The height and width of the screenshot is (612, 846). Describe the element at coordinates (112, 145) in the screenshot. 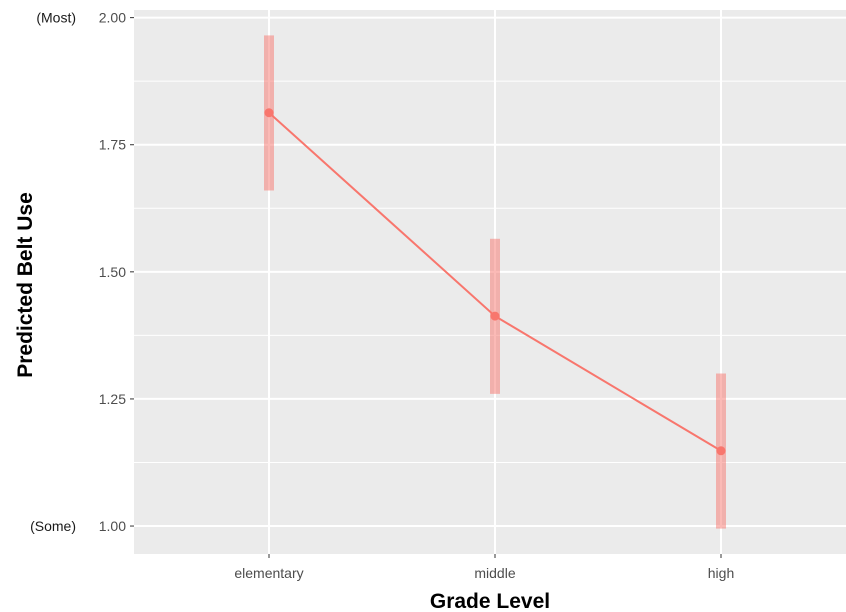

I see `y-tick-label: 1.75` at that location.